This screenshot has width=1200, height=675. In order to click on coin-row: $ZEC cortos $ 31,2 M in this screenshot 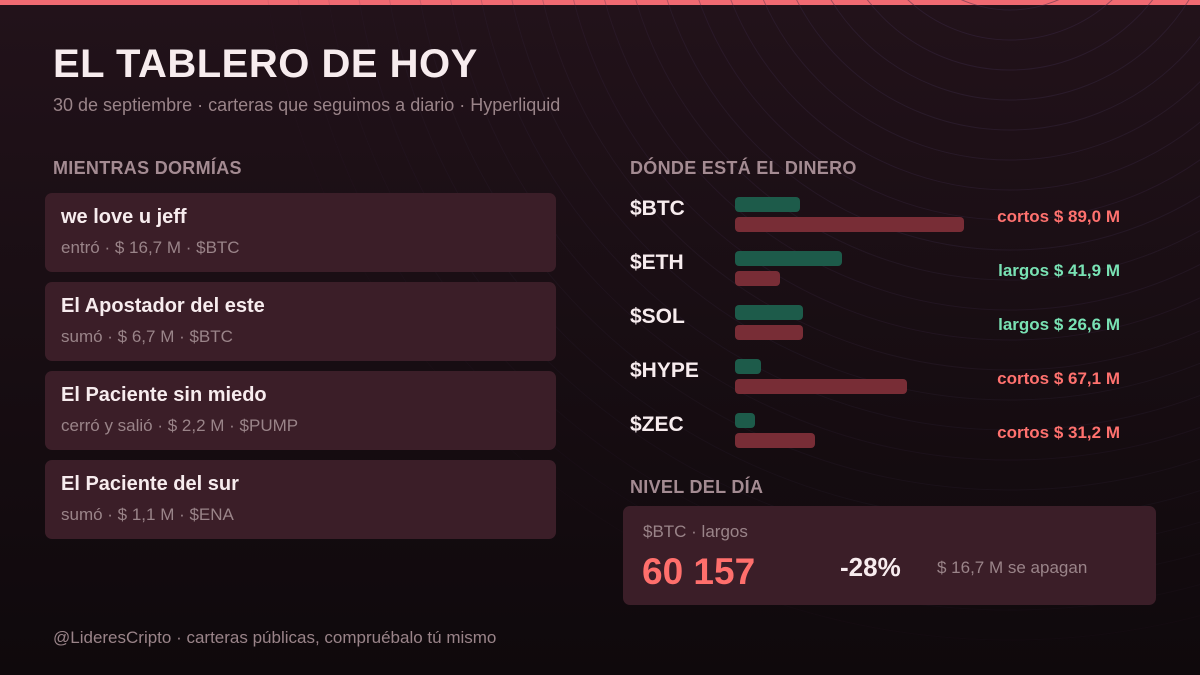, I will do `click(880, 430)`.